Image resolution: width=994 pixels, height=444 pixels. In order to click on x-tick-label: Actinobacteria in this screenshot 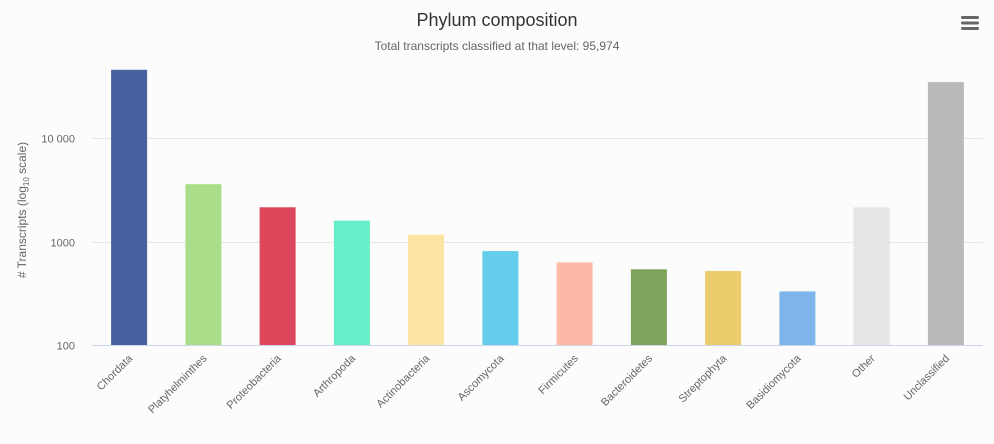, I will do `click(403, 381)`.